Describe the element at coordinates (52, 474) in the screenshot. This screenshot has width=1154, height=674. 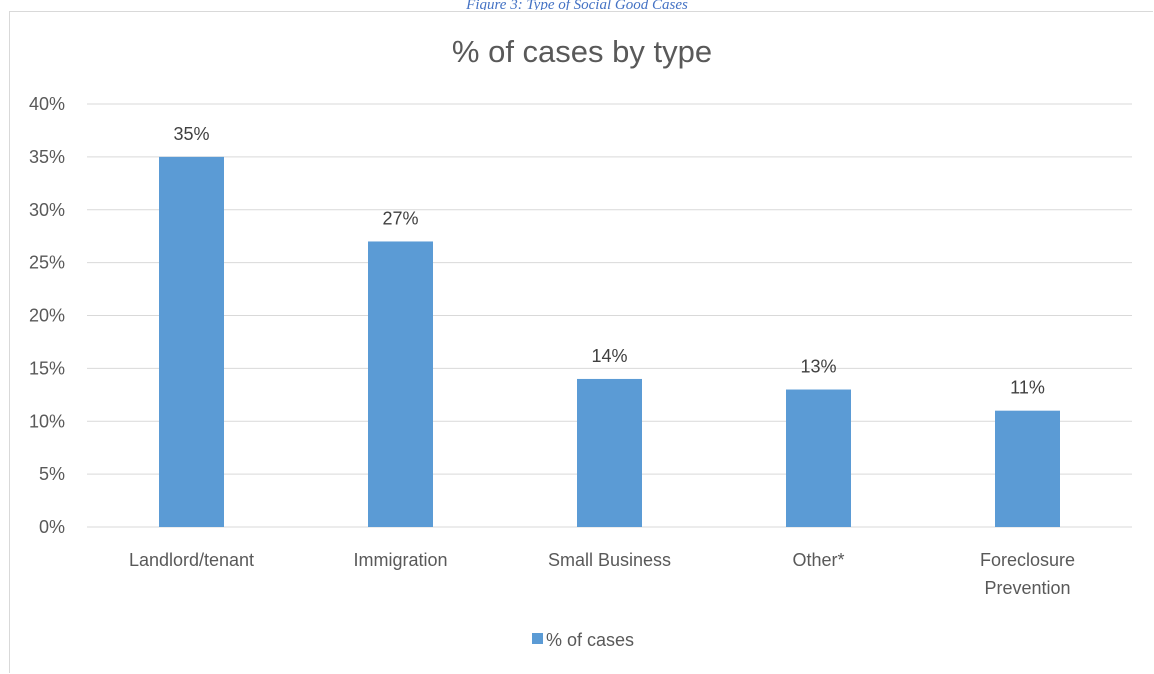
I see `y-tick-label: 5%` at that location.